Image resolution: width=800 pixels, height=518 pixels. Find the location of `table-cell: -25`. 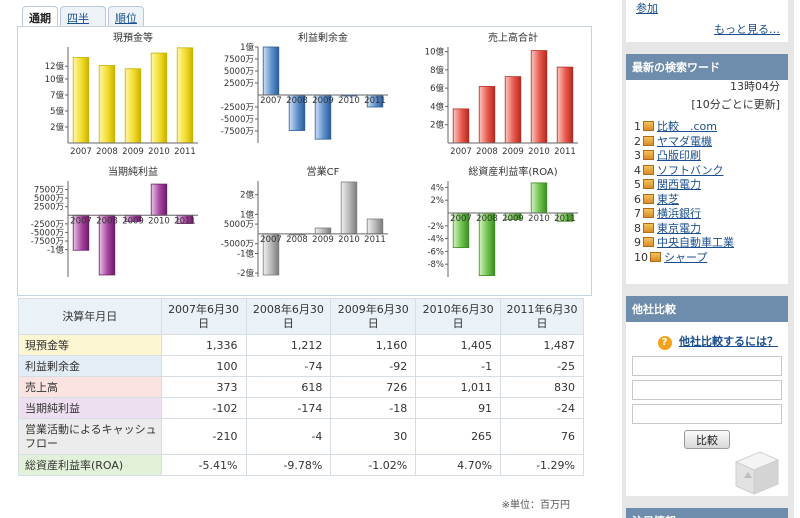

table-cell: -25 is located at coordinates (542, 366).